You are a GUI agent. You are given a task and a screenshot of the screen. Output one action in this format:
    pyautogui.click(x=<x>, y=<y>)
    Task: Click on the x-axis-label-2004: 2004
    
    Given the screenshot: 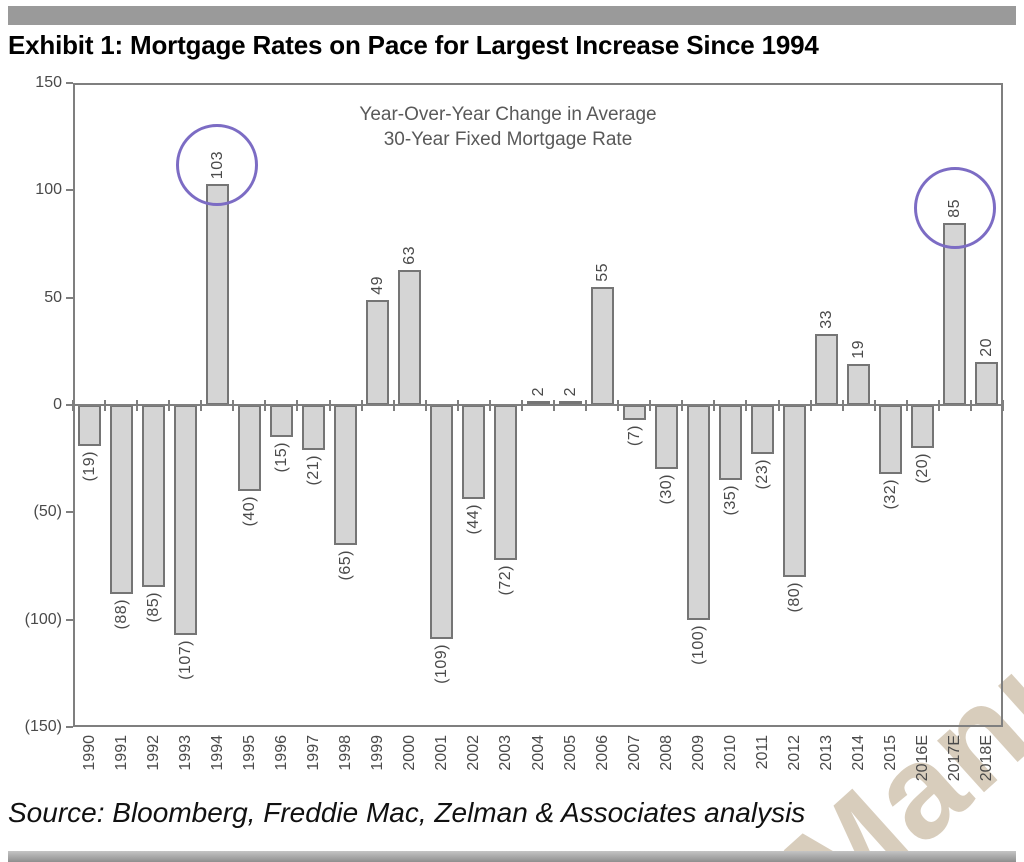 What is the action you would take?
    pyautogui.click(x=538, y=753)
    